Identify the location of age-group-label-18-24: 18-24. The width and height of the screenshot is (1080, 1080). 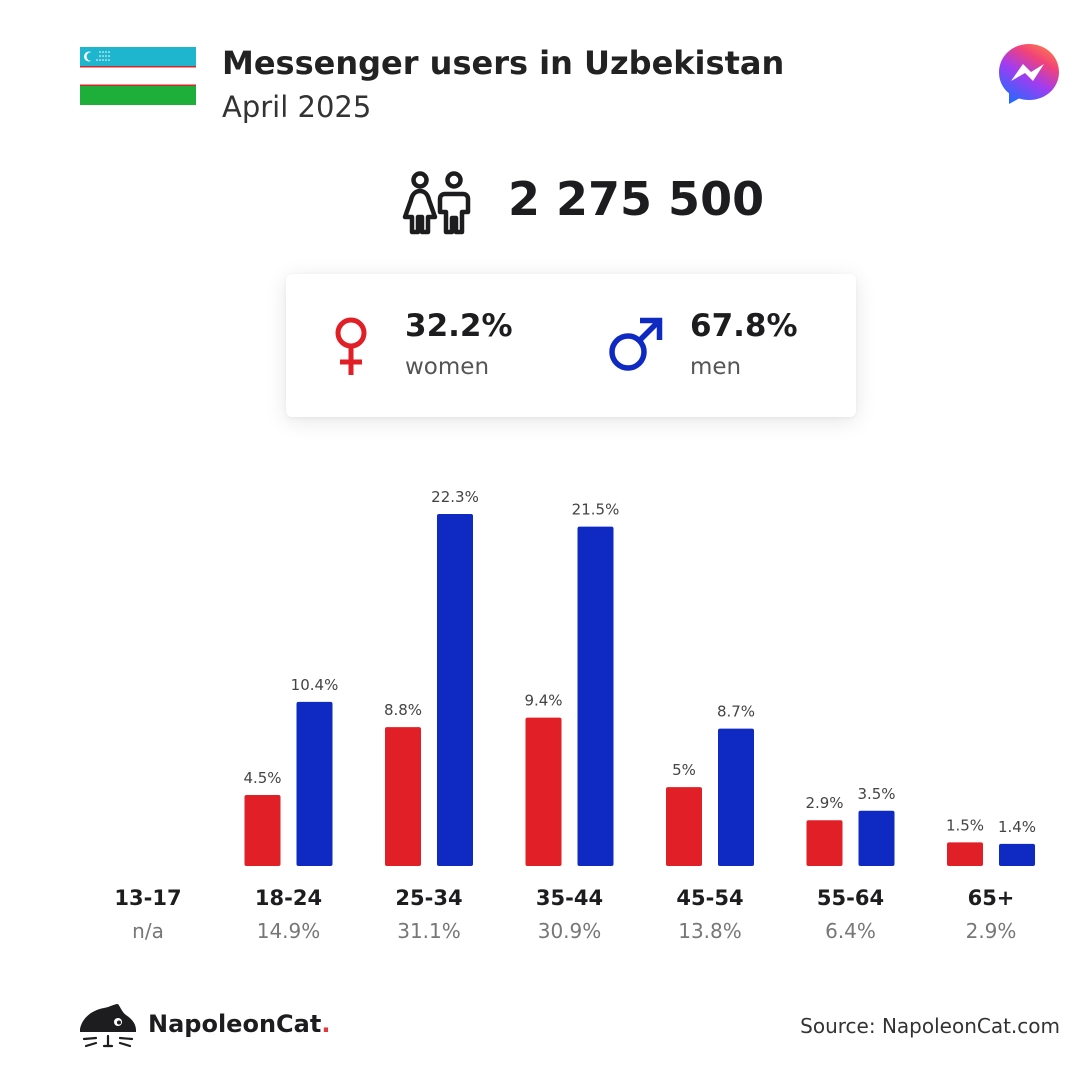
(288, 898).